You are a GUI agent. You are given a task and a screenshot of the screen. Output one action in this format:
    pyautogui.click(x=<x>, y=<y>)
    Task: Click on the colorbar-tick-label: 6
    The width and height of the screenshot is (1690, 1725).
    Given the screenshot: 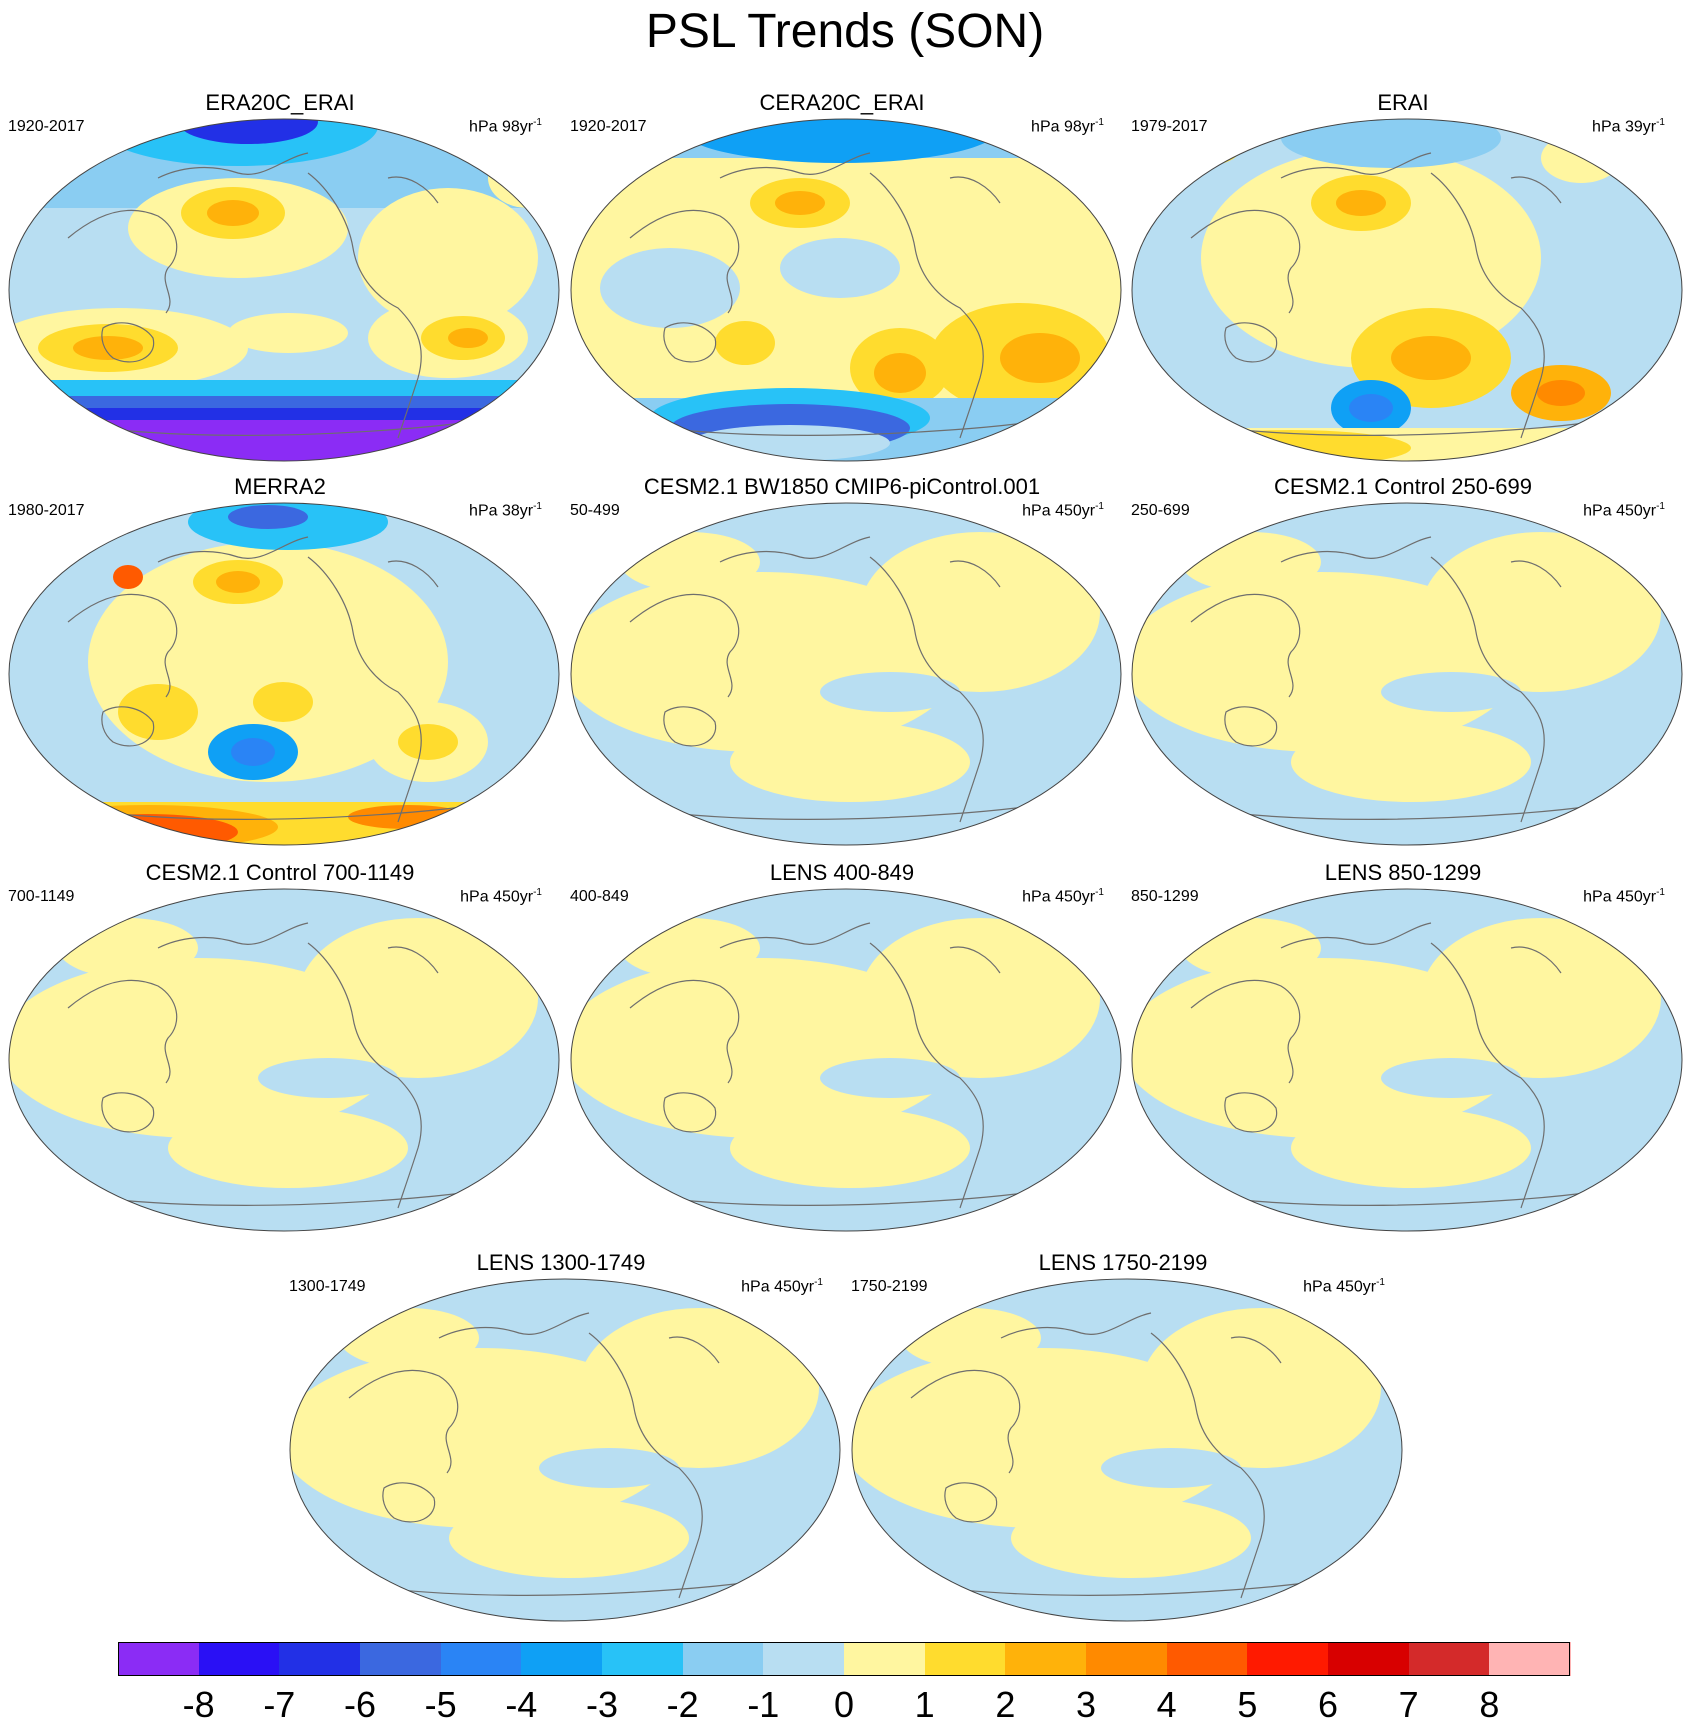 What is the action you would take?
    pyautogui.click(x=1328, y=1704)
    